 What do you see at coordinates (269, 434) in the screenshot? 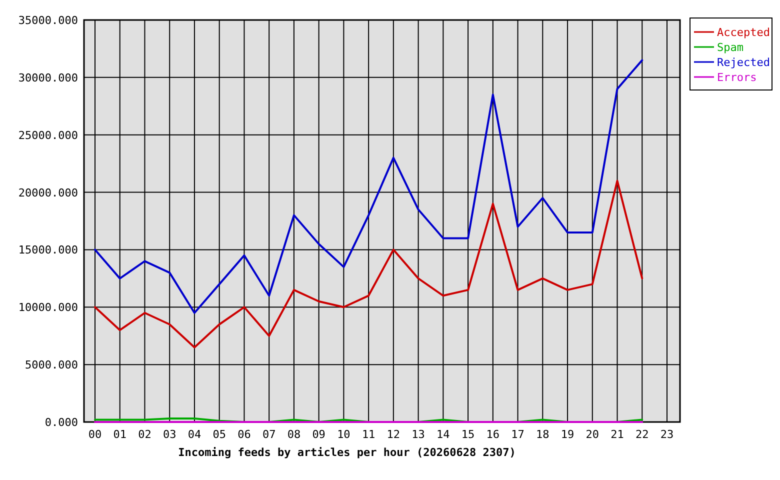
I see `x-tick-label: 07` at bounding box center [269, 434].